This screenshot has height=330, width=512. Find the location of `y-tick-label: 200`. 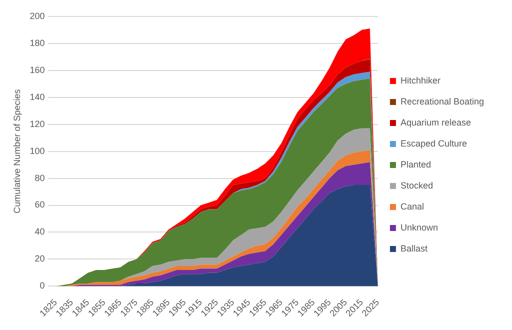

y-tick-label: 200 is located at coordinates (37, 15).